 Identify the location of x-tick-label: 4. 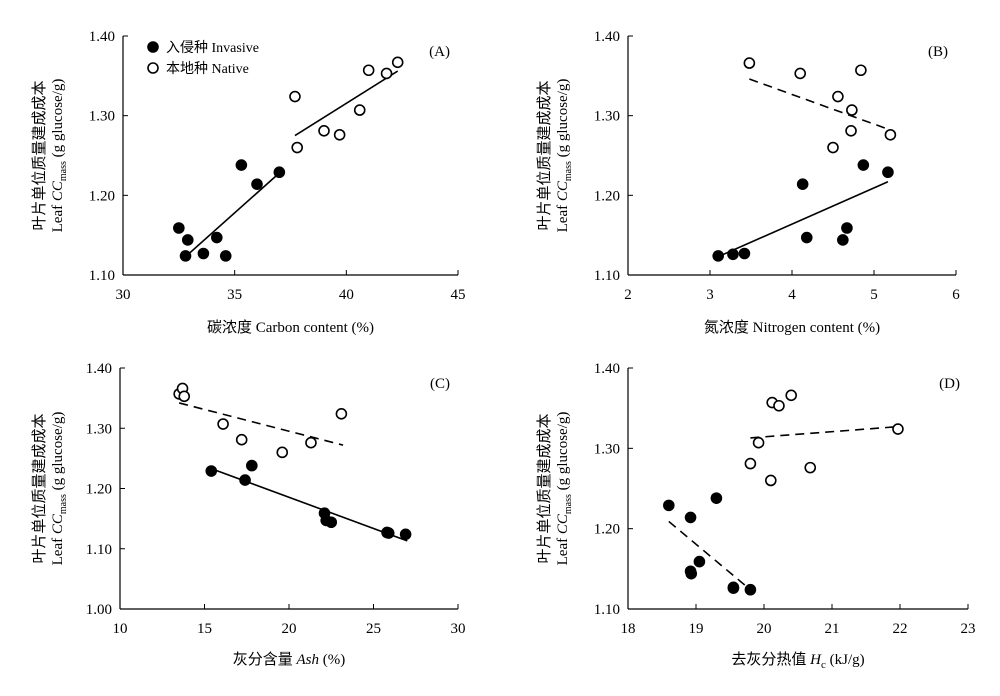
(792, 295).